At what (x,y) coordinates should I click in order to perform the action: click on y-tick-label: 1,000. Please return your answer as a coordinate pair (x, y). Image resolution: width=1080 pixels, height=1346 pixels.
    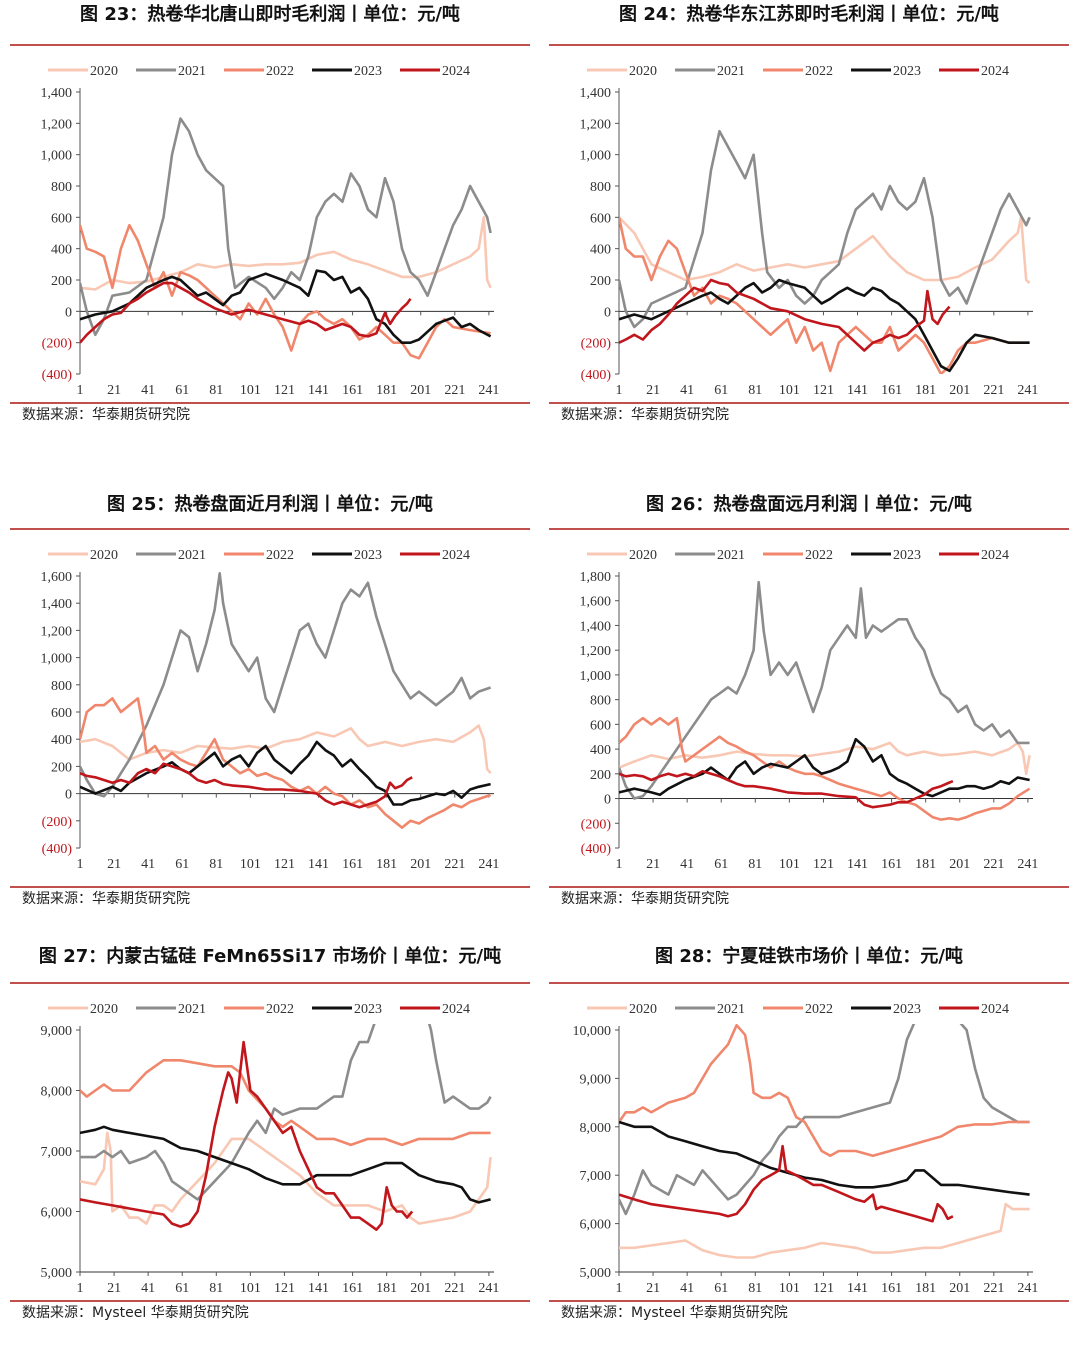
    Looking at the image, I should click on (57, 156).